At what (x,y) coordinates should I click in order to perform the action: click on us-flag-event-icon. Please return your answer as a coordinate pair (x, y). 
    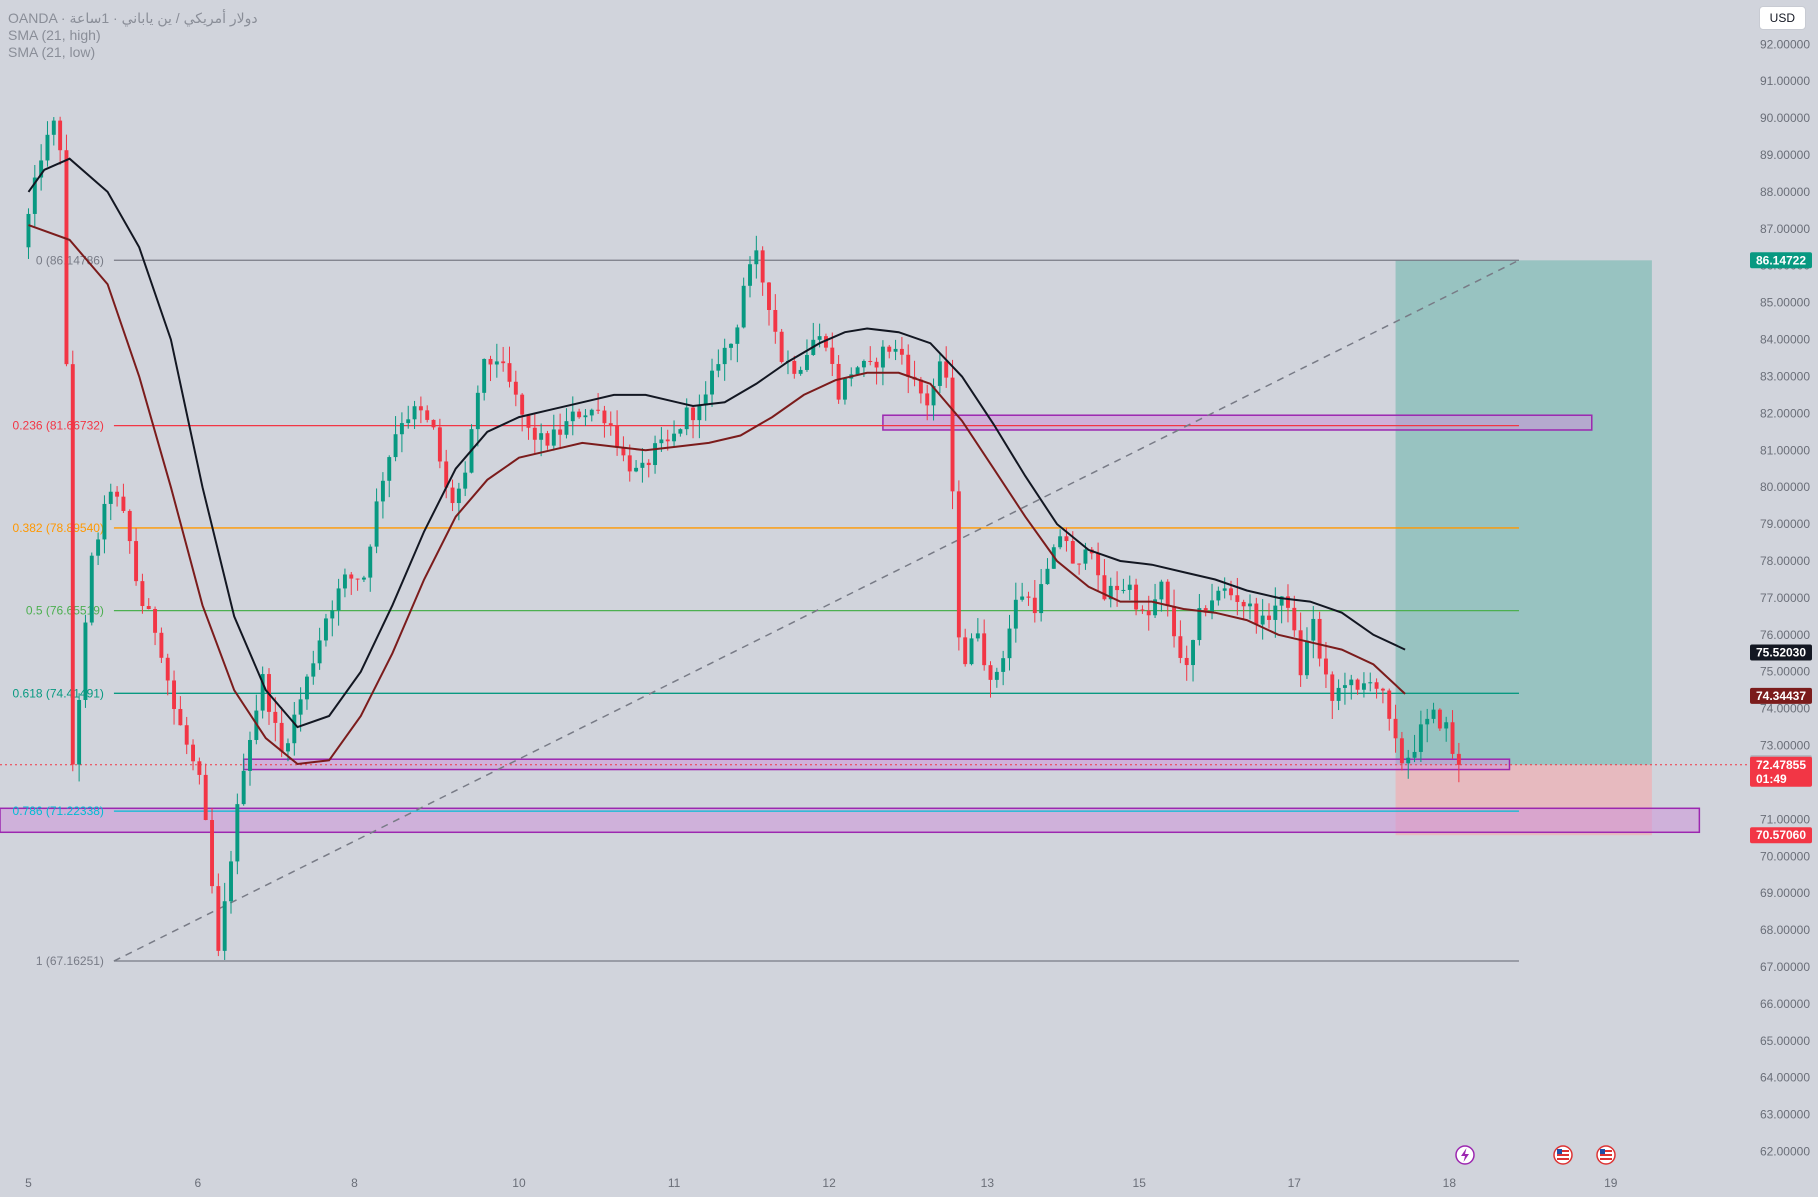
    Looking at the image, I should click on (1606, 1155).